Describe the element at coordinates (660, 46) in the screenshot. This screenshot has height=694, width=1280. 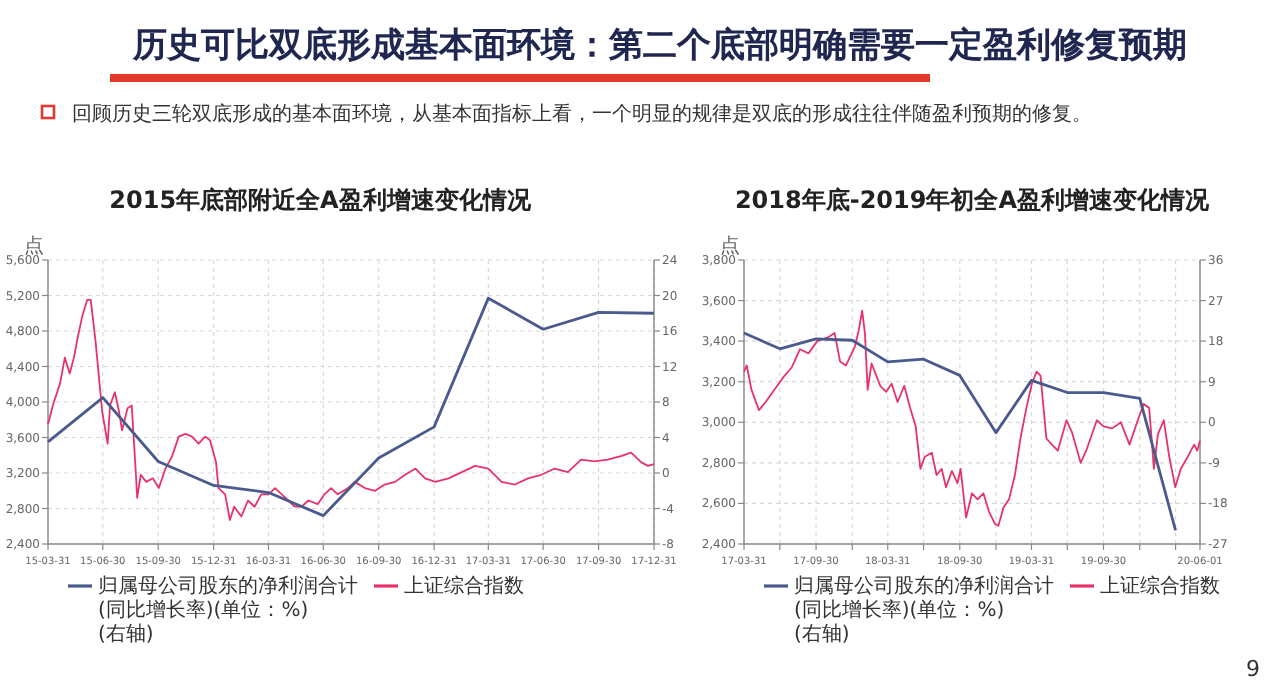
I see `title: 历史可比双底形成基本面环境：第二个底部明确需要一定盈利修复预期` at that location.